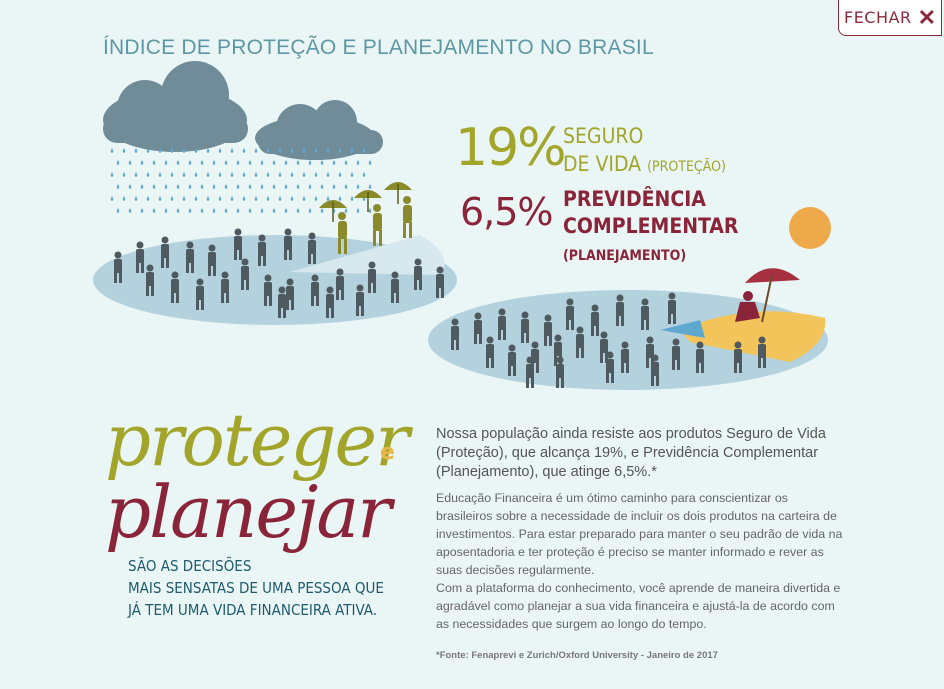  Describe the element at coordinates (257, 440) in the screenshot. I see `headline-word-protect: proteger` at that location.